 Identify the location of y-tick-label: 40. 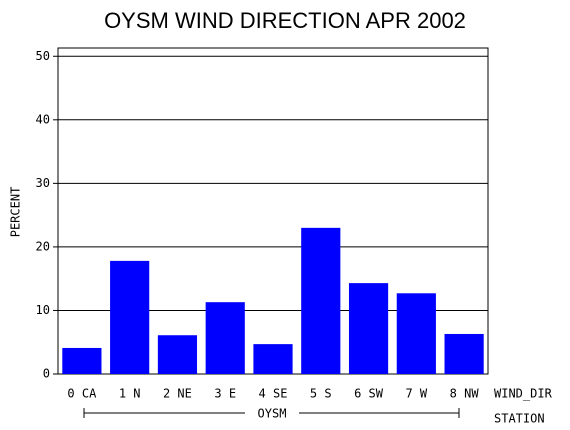
(43, 119).